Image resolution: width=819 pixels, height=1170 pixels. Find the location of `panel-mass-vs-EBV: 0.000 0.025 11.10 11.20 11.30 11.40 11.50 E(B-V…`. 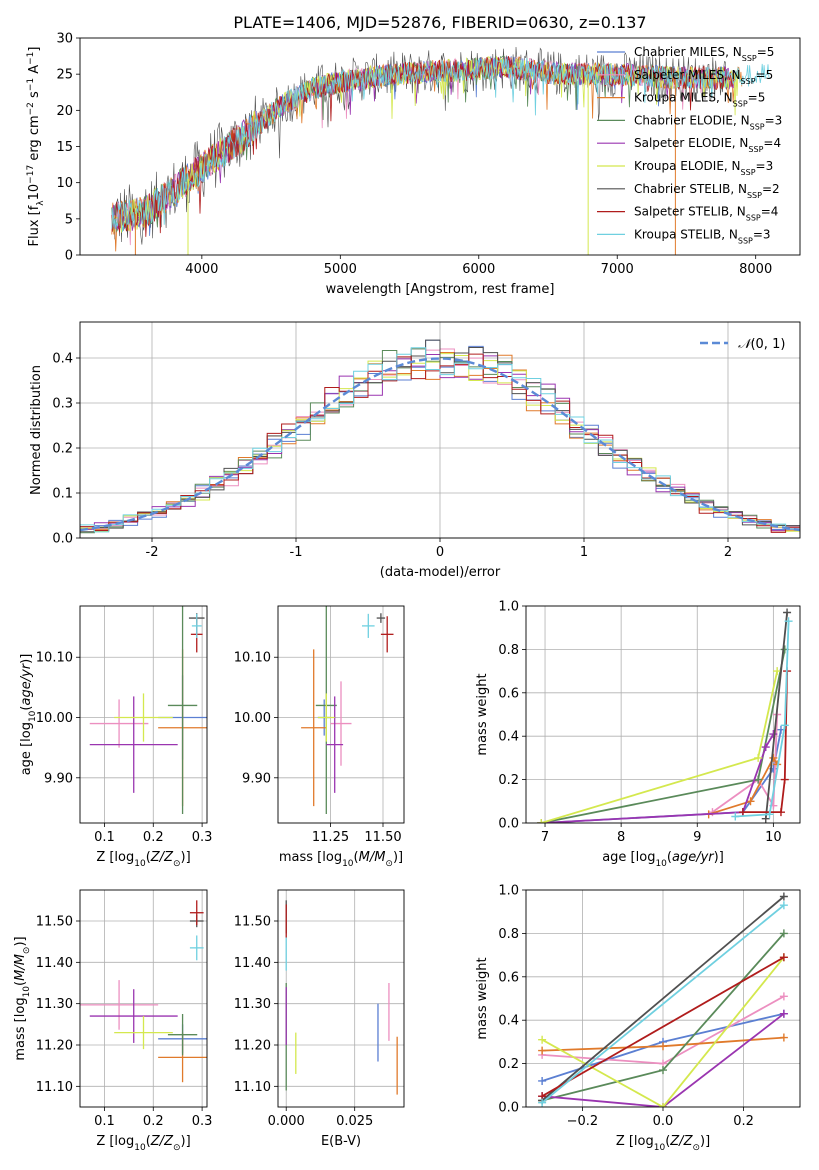

panel-mass-vs-EBV: 0.000 0.025 11.10 11.20 11.30 11.40 11.50 E(B-V… is located at coordinates (319, 1019).